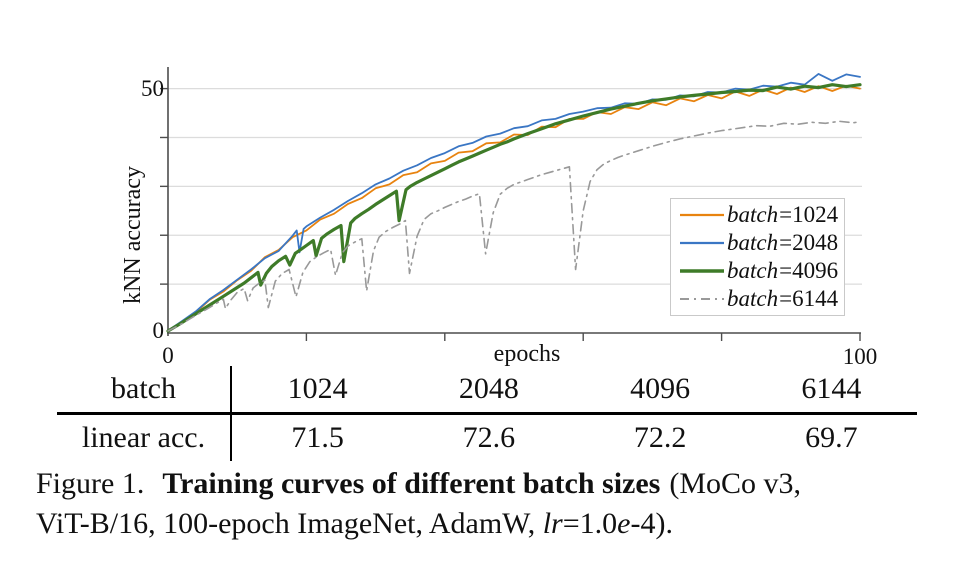  What do you see at coordinates (831, 437) in the screenshot?
I see `table-linear-acc-6144: 69.7` at bounding box center [831, 437].